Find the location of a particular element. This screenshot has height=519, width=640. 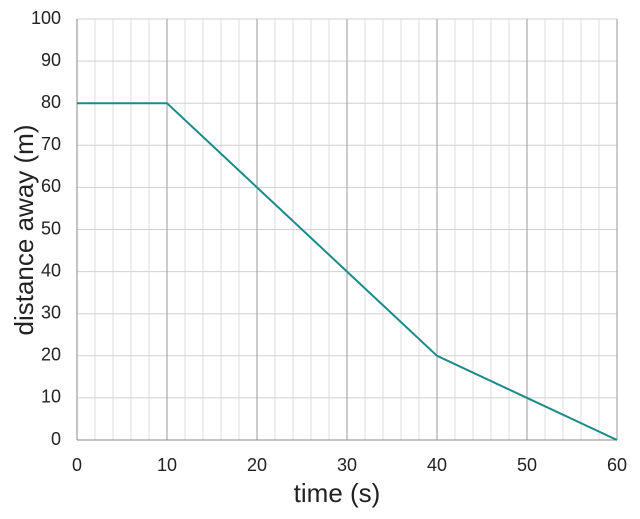

x-tick-label: 50 is located at coordinates (527, 465).